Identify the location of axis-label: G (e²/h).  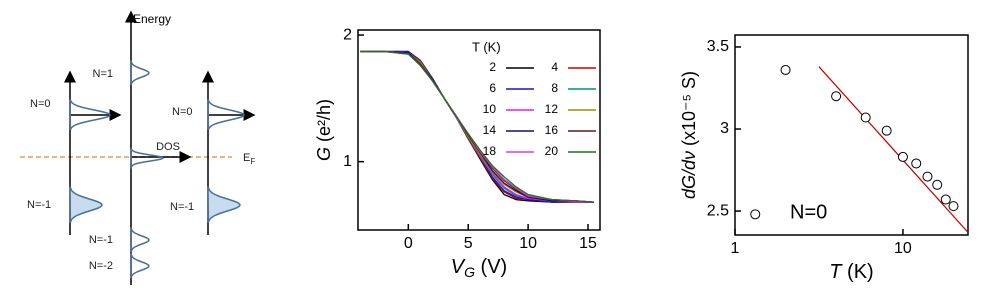
(324, 130).